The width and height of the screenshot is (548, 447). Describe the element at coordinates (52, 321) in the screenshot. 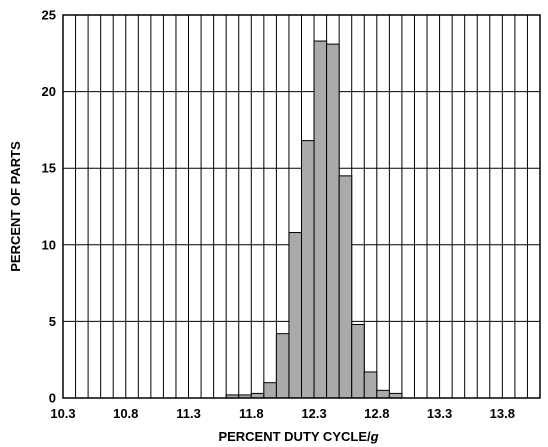

I see `y-tick-label: 5` at that location.